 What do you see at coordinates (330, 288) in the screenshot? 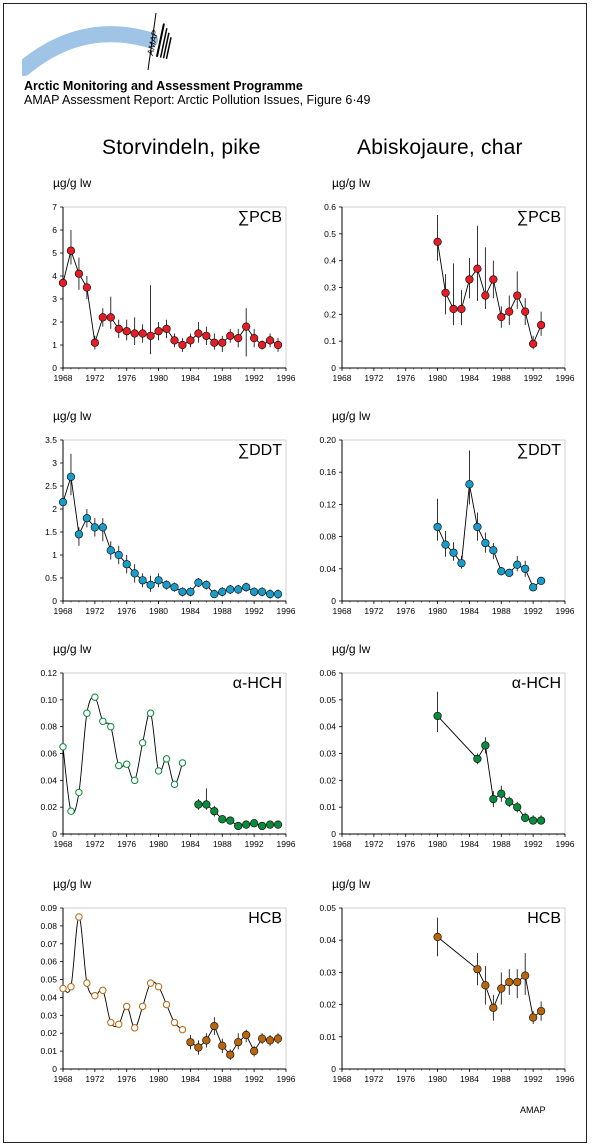
I see `y-tick-label: 0.3` at bounding box center [330, 288].